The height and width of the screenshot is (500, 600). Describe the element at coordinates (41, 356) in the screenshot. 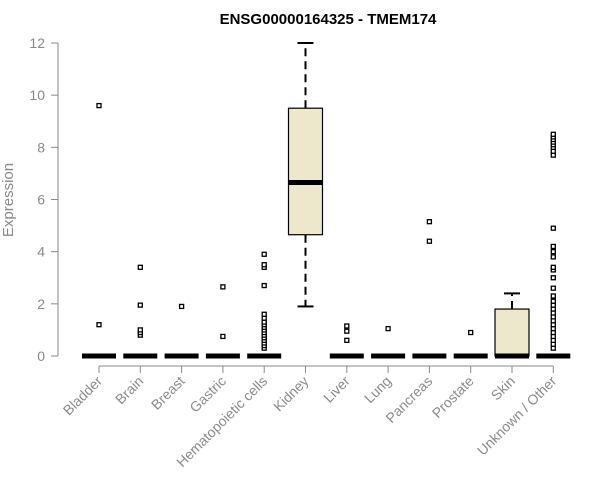

I see `y-tick-label: 0` at that location.